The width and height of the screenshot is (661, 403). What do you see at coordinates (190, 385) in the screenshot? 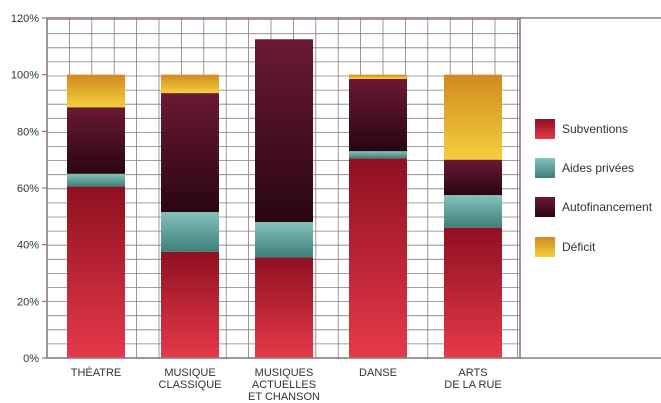
I see `x-category-label: CLASSIQUE` at bounding box center [190, 385].